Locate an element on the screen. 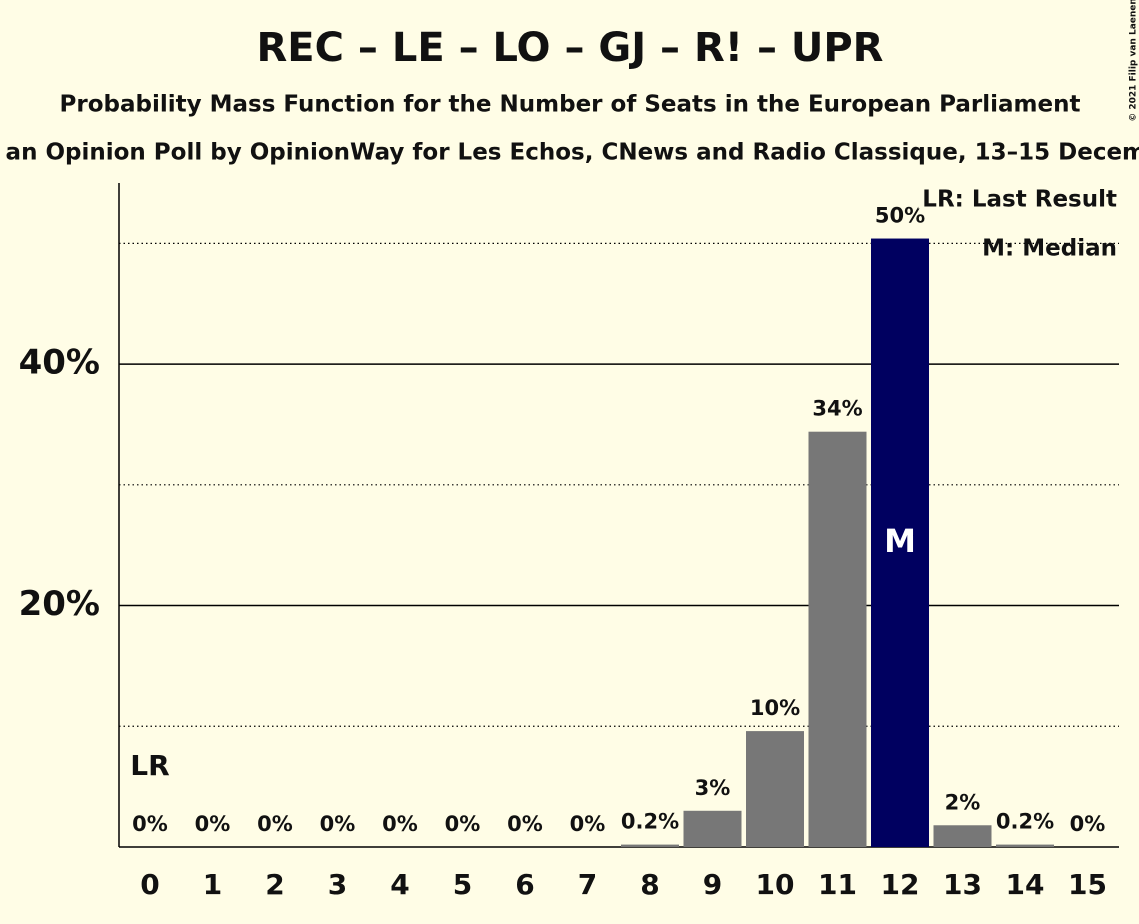 The height and width of the screenshot is (924, 1139). x-tick-label: 7 is located at coordinates (587, 884).